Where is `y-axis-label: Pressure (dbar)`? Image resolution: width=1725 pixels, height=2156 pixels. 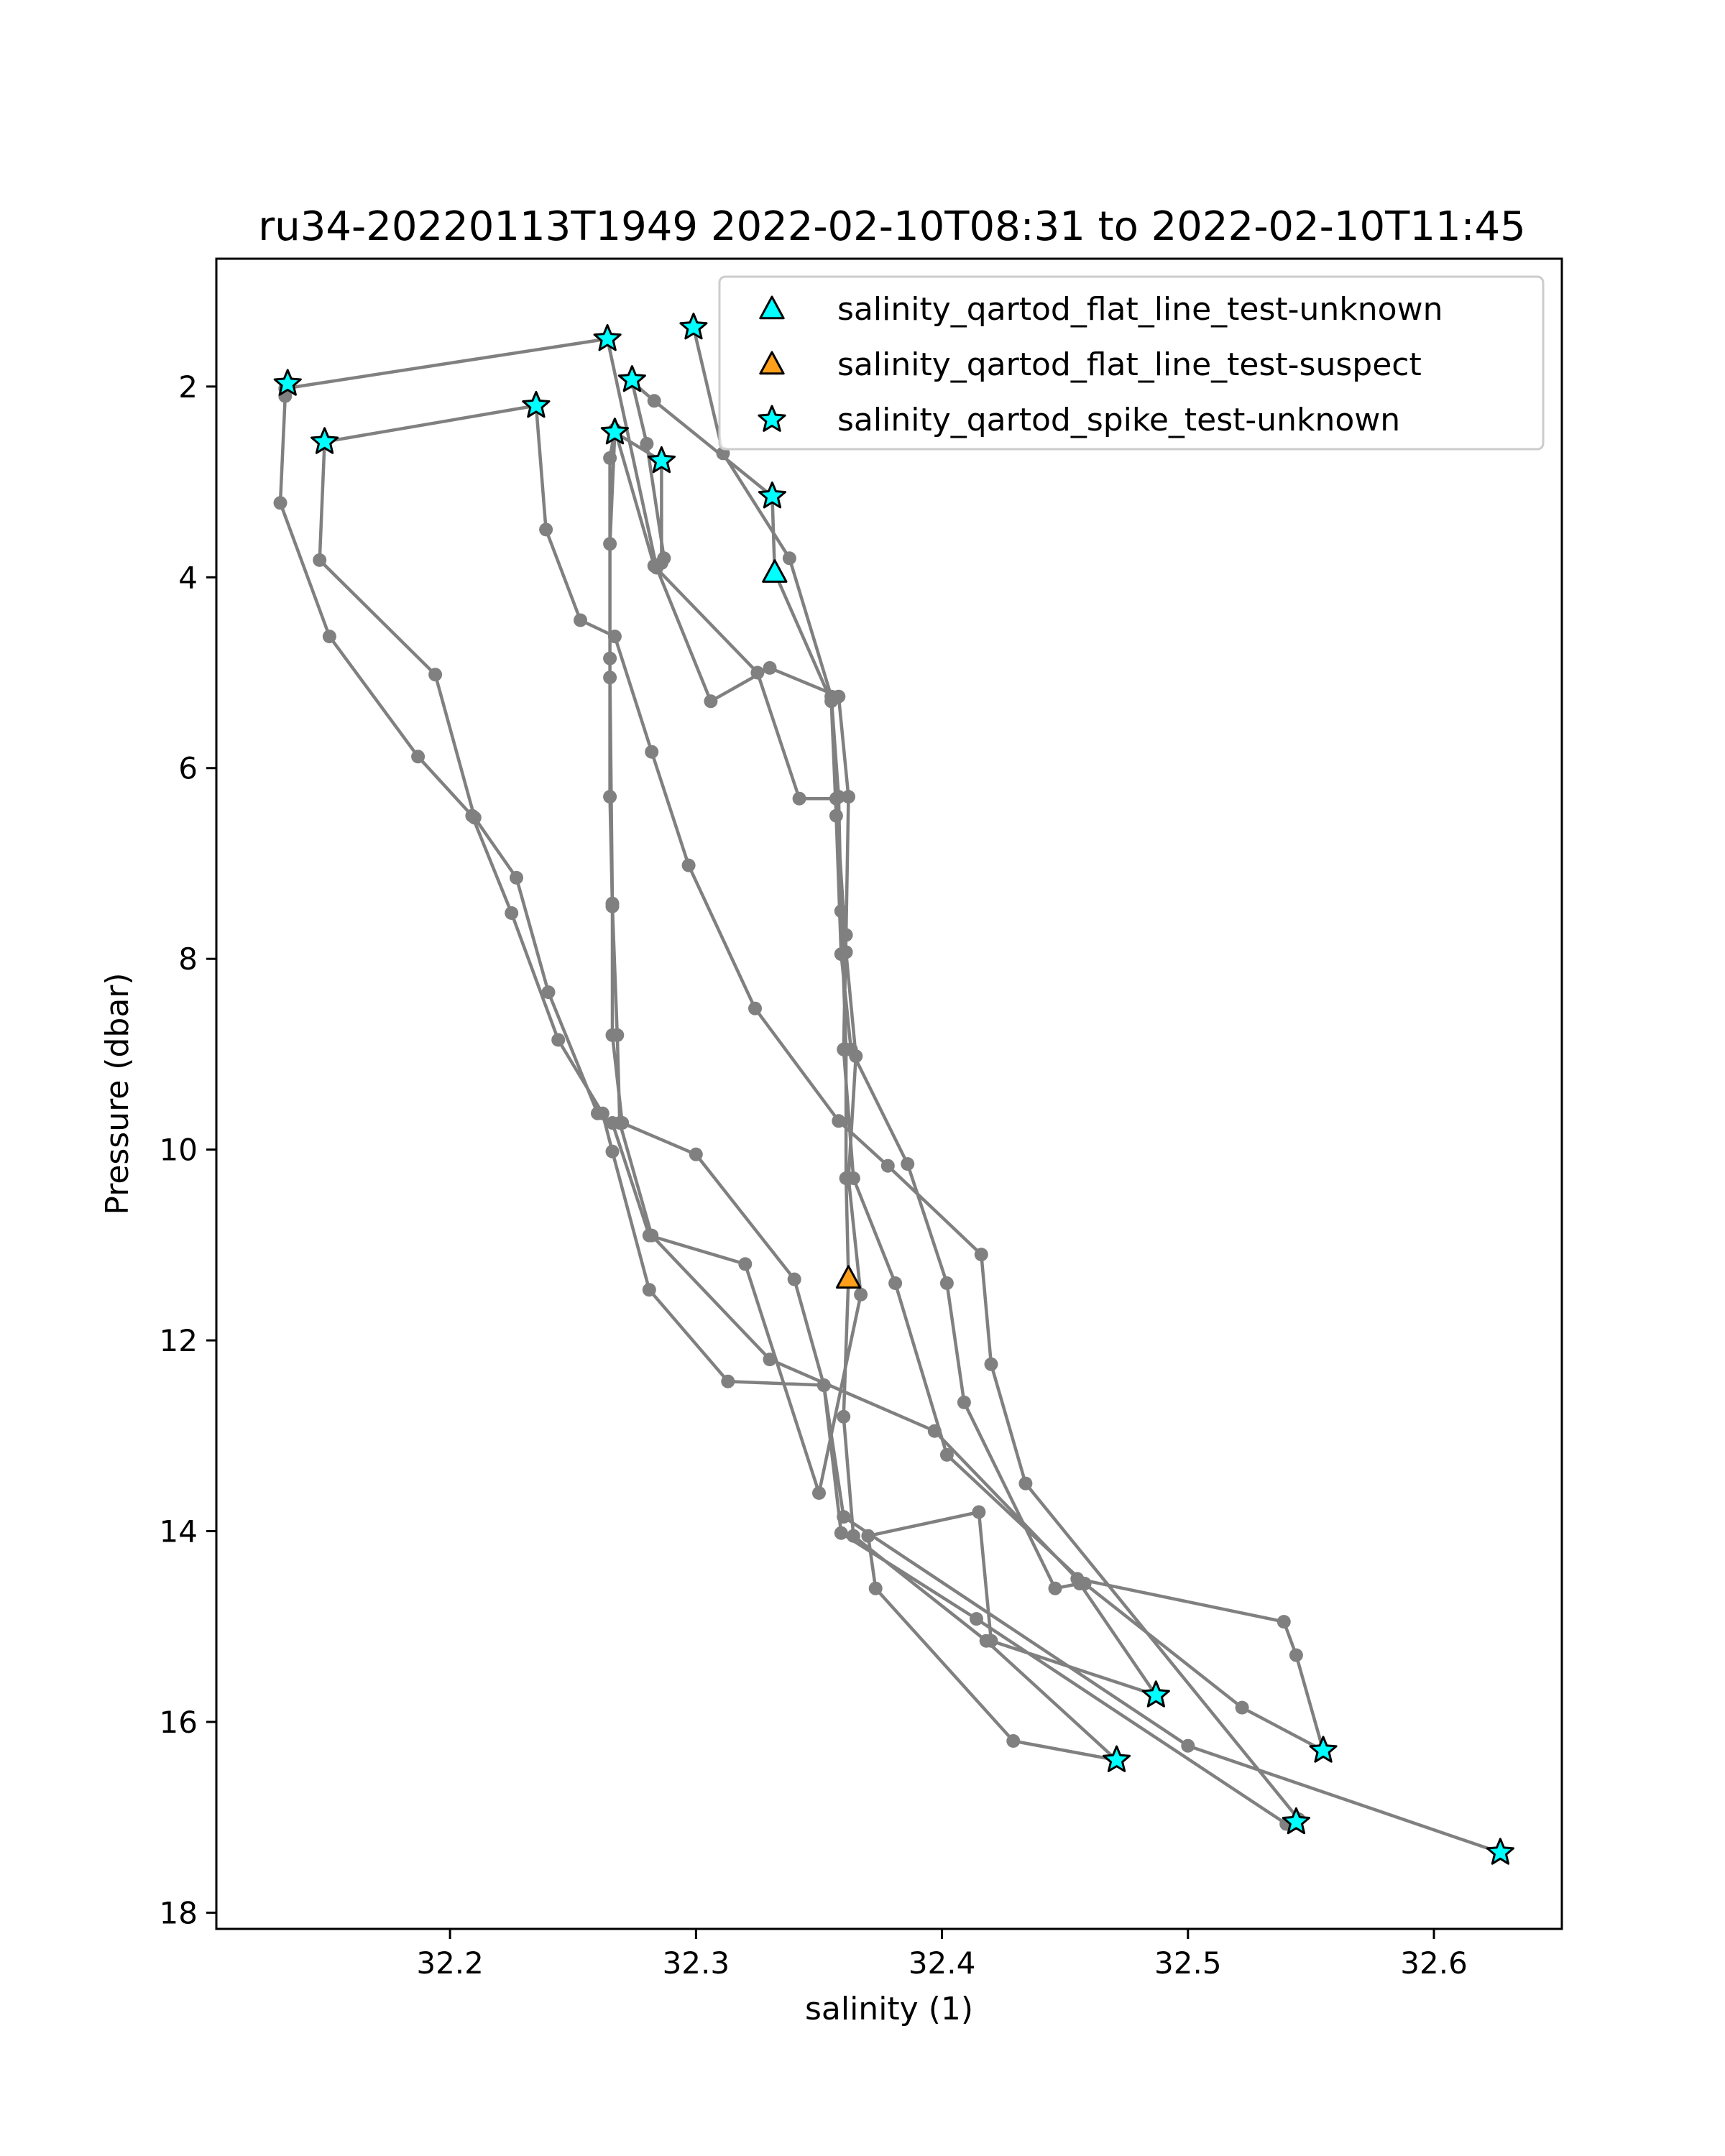
y-axis-label: Pressure (dbar) is located at coordinates (117, 1093).